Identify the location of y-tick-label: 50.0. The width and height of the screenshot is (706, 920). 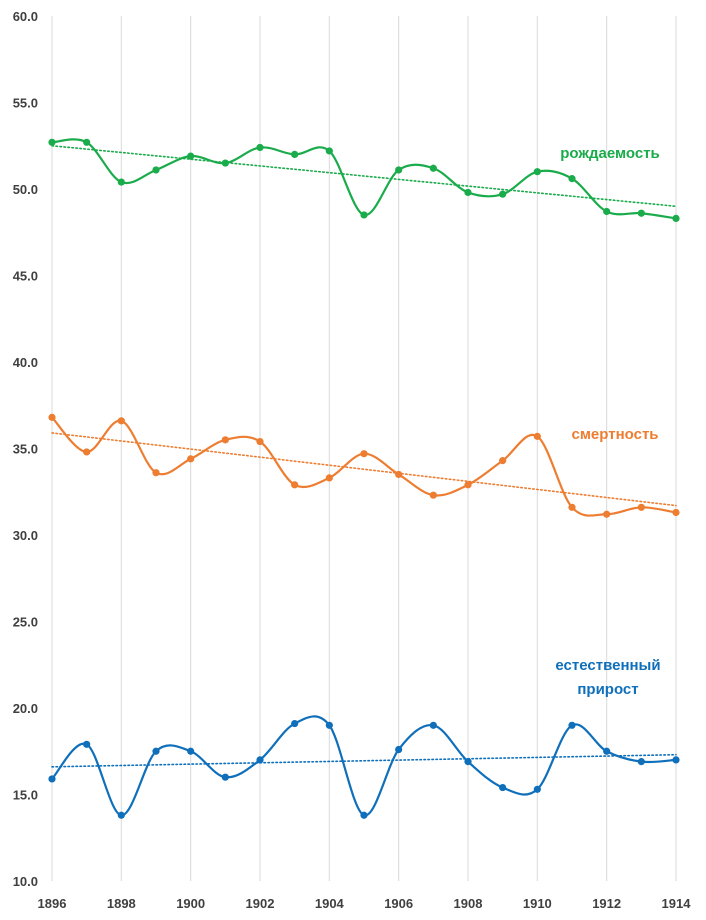
(25, 189).